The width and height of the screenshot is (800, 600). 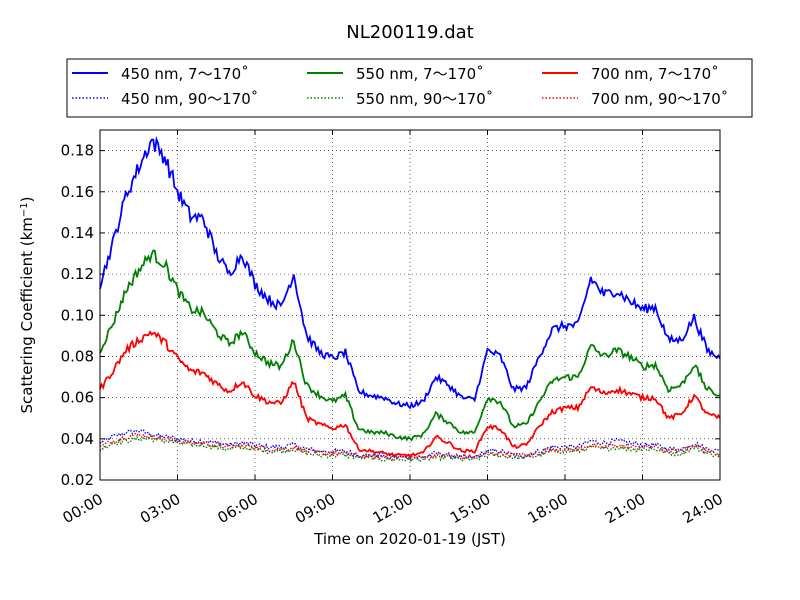 What do you see at coordinates (27, 315) in the screenshot?
I see `y-axis-label-main: Scattering Coefficient (km` at bounding box center [27, 315].